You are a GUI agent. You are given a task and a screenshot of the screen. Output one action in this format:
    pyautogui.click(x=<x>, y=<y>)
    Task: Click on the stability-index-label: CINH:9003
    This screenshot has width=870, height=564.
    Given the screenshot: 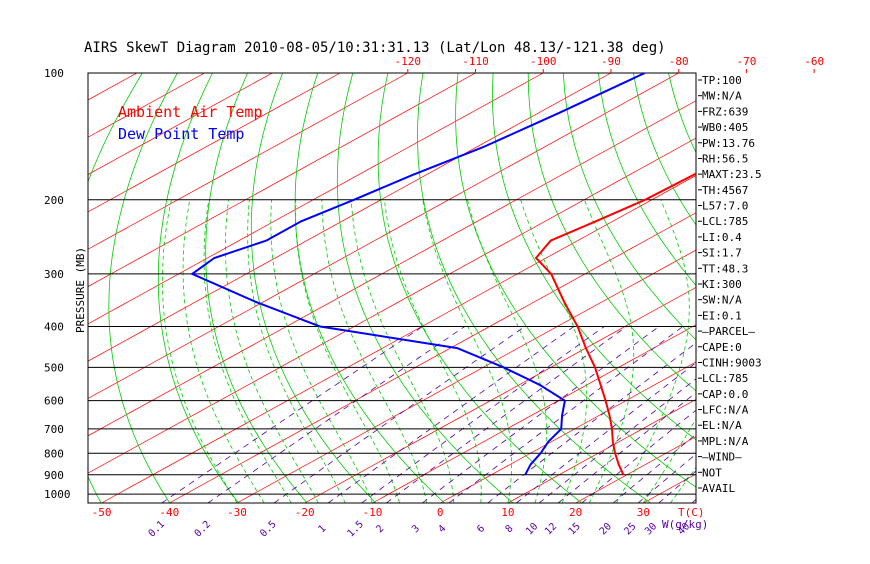 What is the action you would take?
    pyautogui.click(x=732, y=362)
    